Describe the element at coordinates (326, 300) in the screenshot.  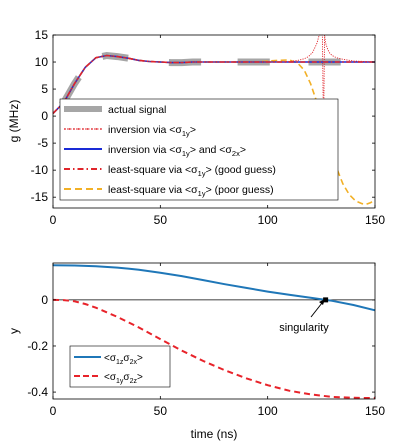
I see `singularity-marker` at that location.